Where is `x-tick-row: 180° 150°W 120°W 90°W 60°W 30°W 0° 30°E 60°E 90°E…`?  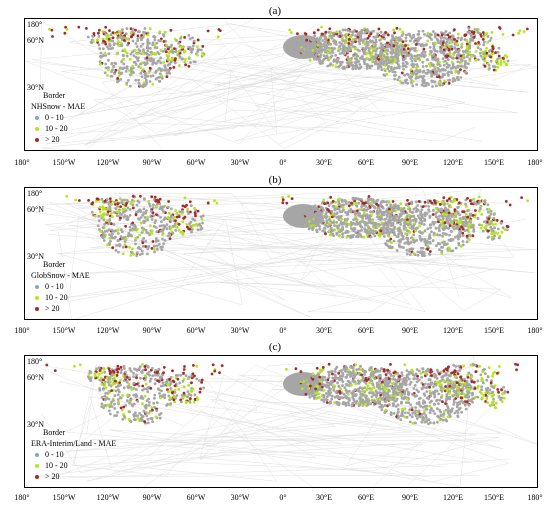 x-tick-row: 180° 150°W 120°W 90°W 60°W 30°W 0° 30°E 60°E 90°E… is located at coordinates (275, 163).